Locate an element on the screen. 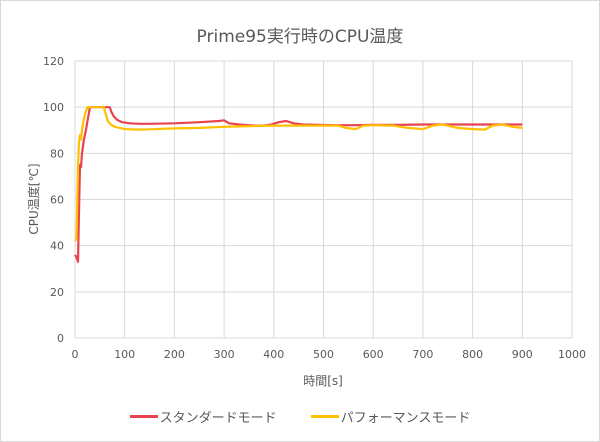 The height and width of the screenshot is (442, 600). x-tick-label: 900 is located at coordinates (522, 354).